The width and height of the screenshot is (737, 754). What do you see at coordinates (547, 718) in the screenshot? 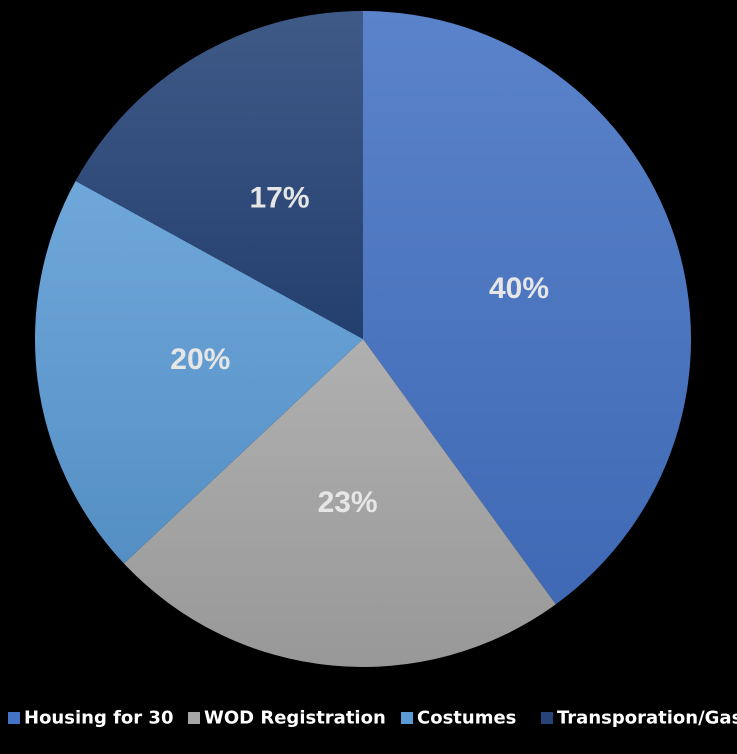
I see `legend-swatch-transporation-gas` at bounding box center [547, 718].